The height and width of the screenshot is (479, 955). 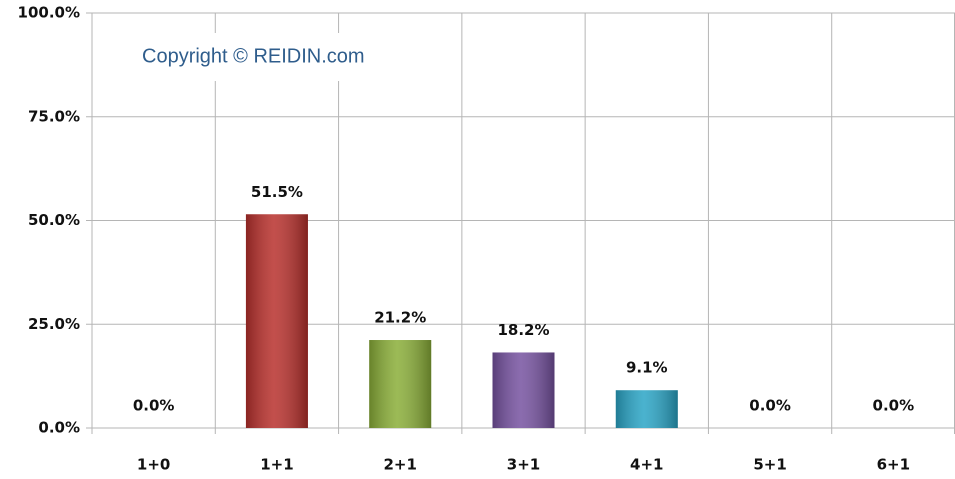 What do you see at coordinates (54, 220) in the screenshot?
I see `y-tick-label: 50.0%` at bounding box center [54, 220].